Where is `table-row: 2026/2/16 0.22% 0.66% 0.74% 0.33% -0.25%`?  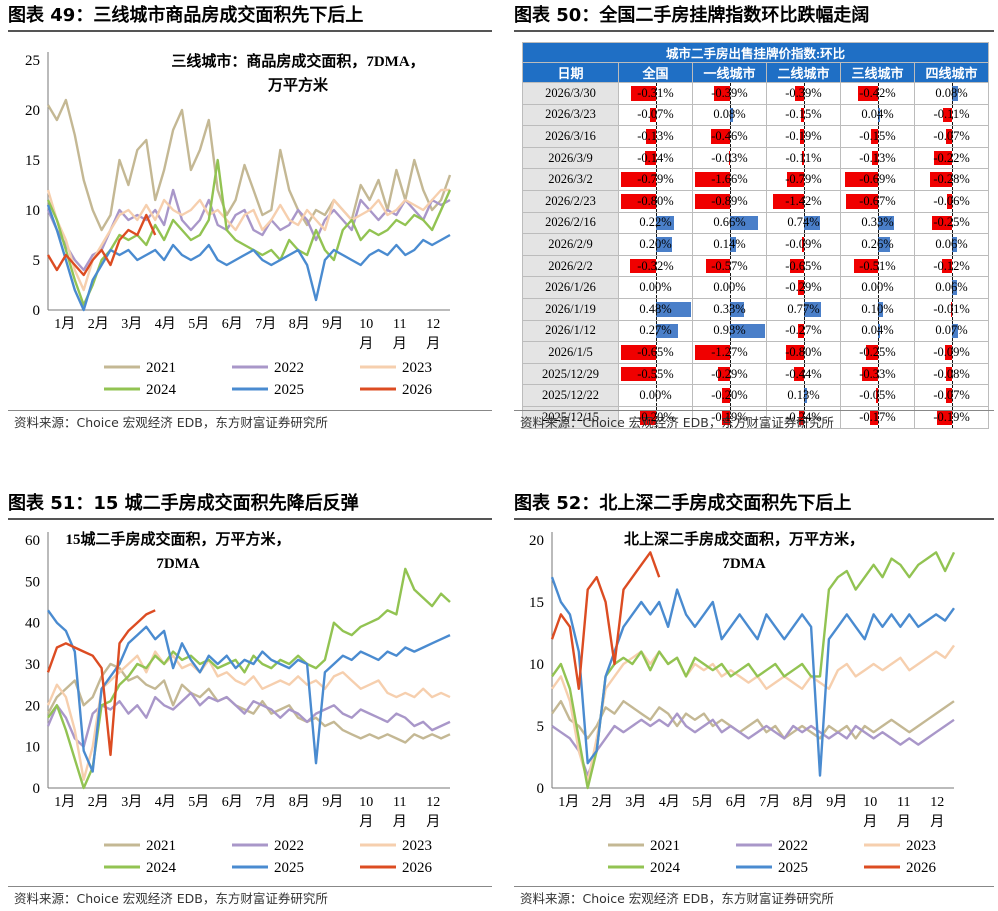
table-row: 2026/2/16 0.22% 0.66% 0.74% 0.33% -0.25% is located at coordinates (756, 223).